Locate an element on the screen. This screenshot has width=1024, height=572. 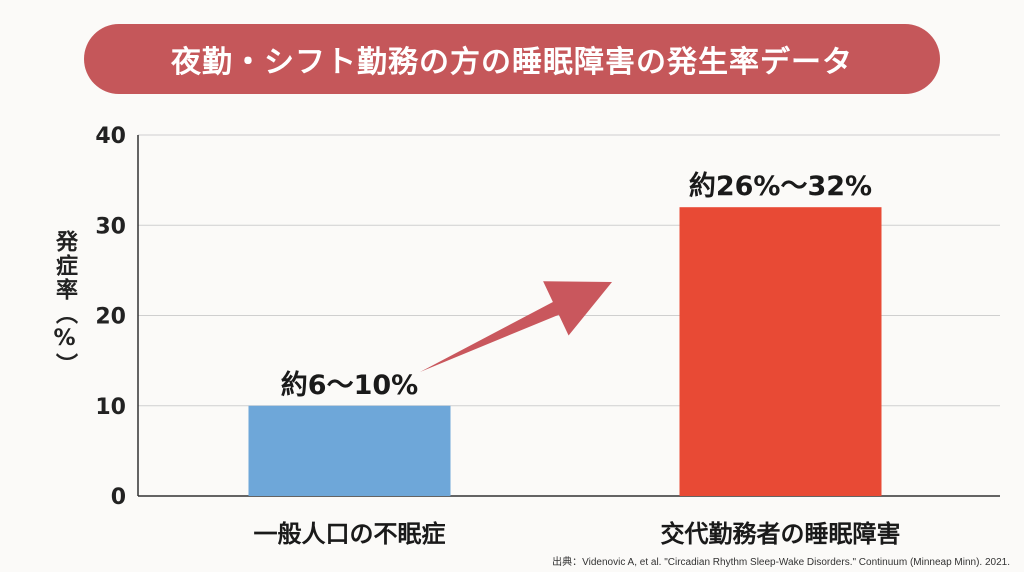
data-label: 約6〜10% is located at coordinates (349, 385).